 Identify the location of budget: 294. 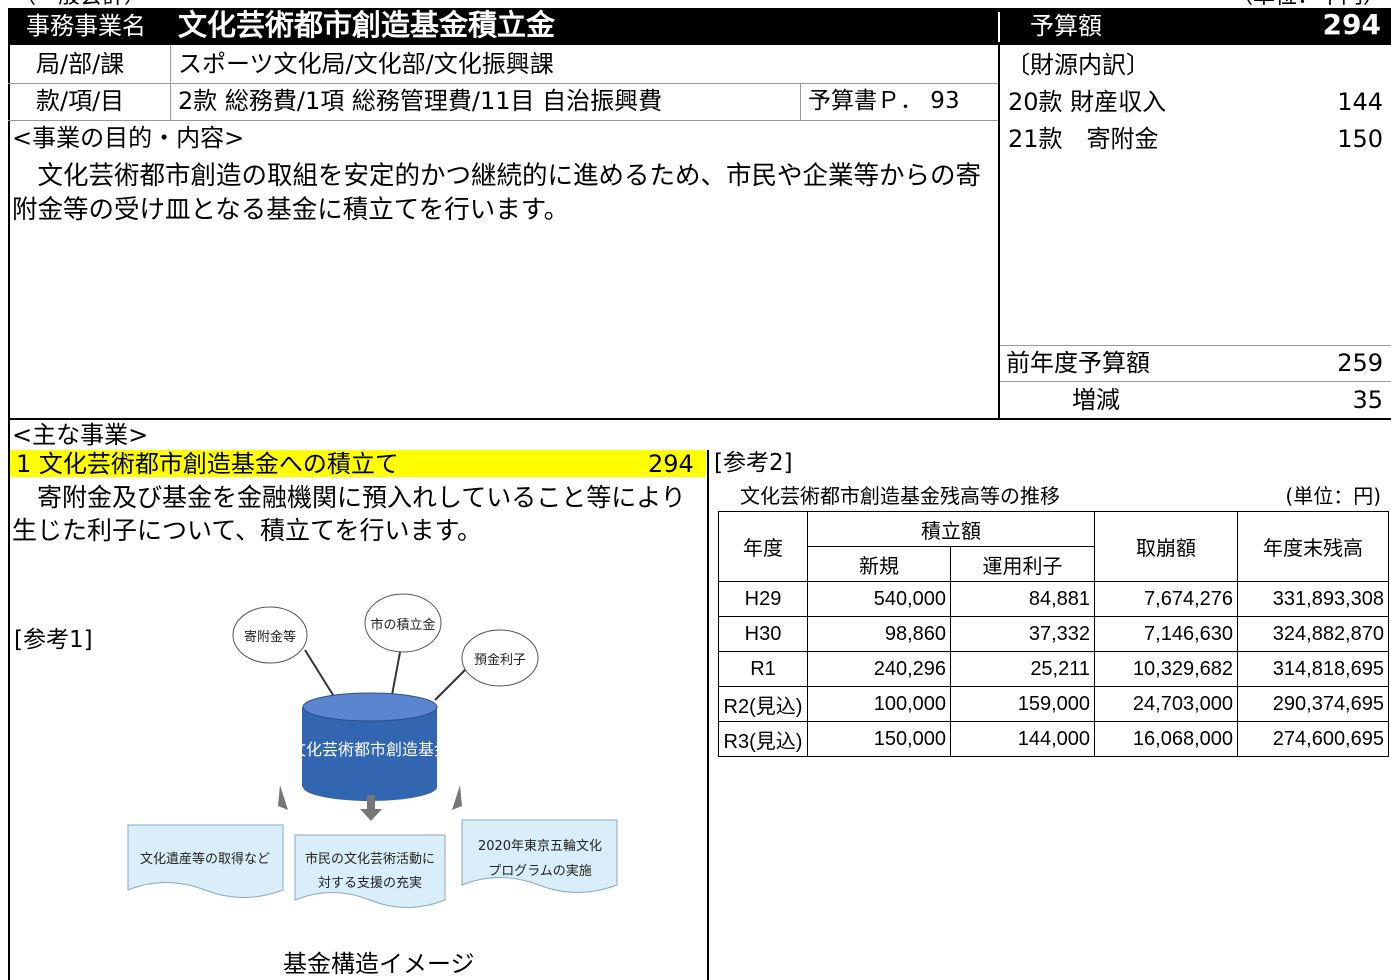
(1351, 24).